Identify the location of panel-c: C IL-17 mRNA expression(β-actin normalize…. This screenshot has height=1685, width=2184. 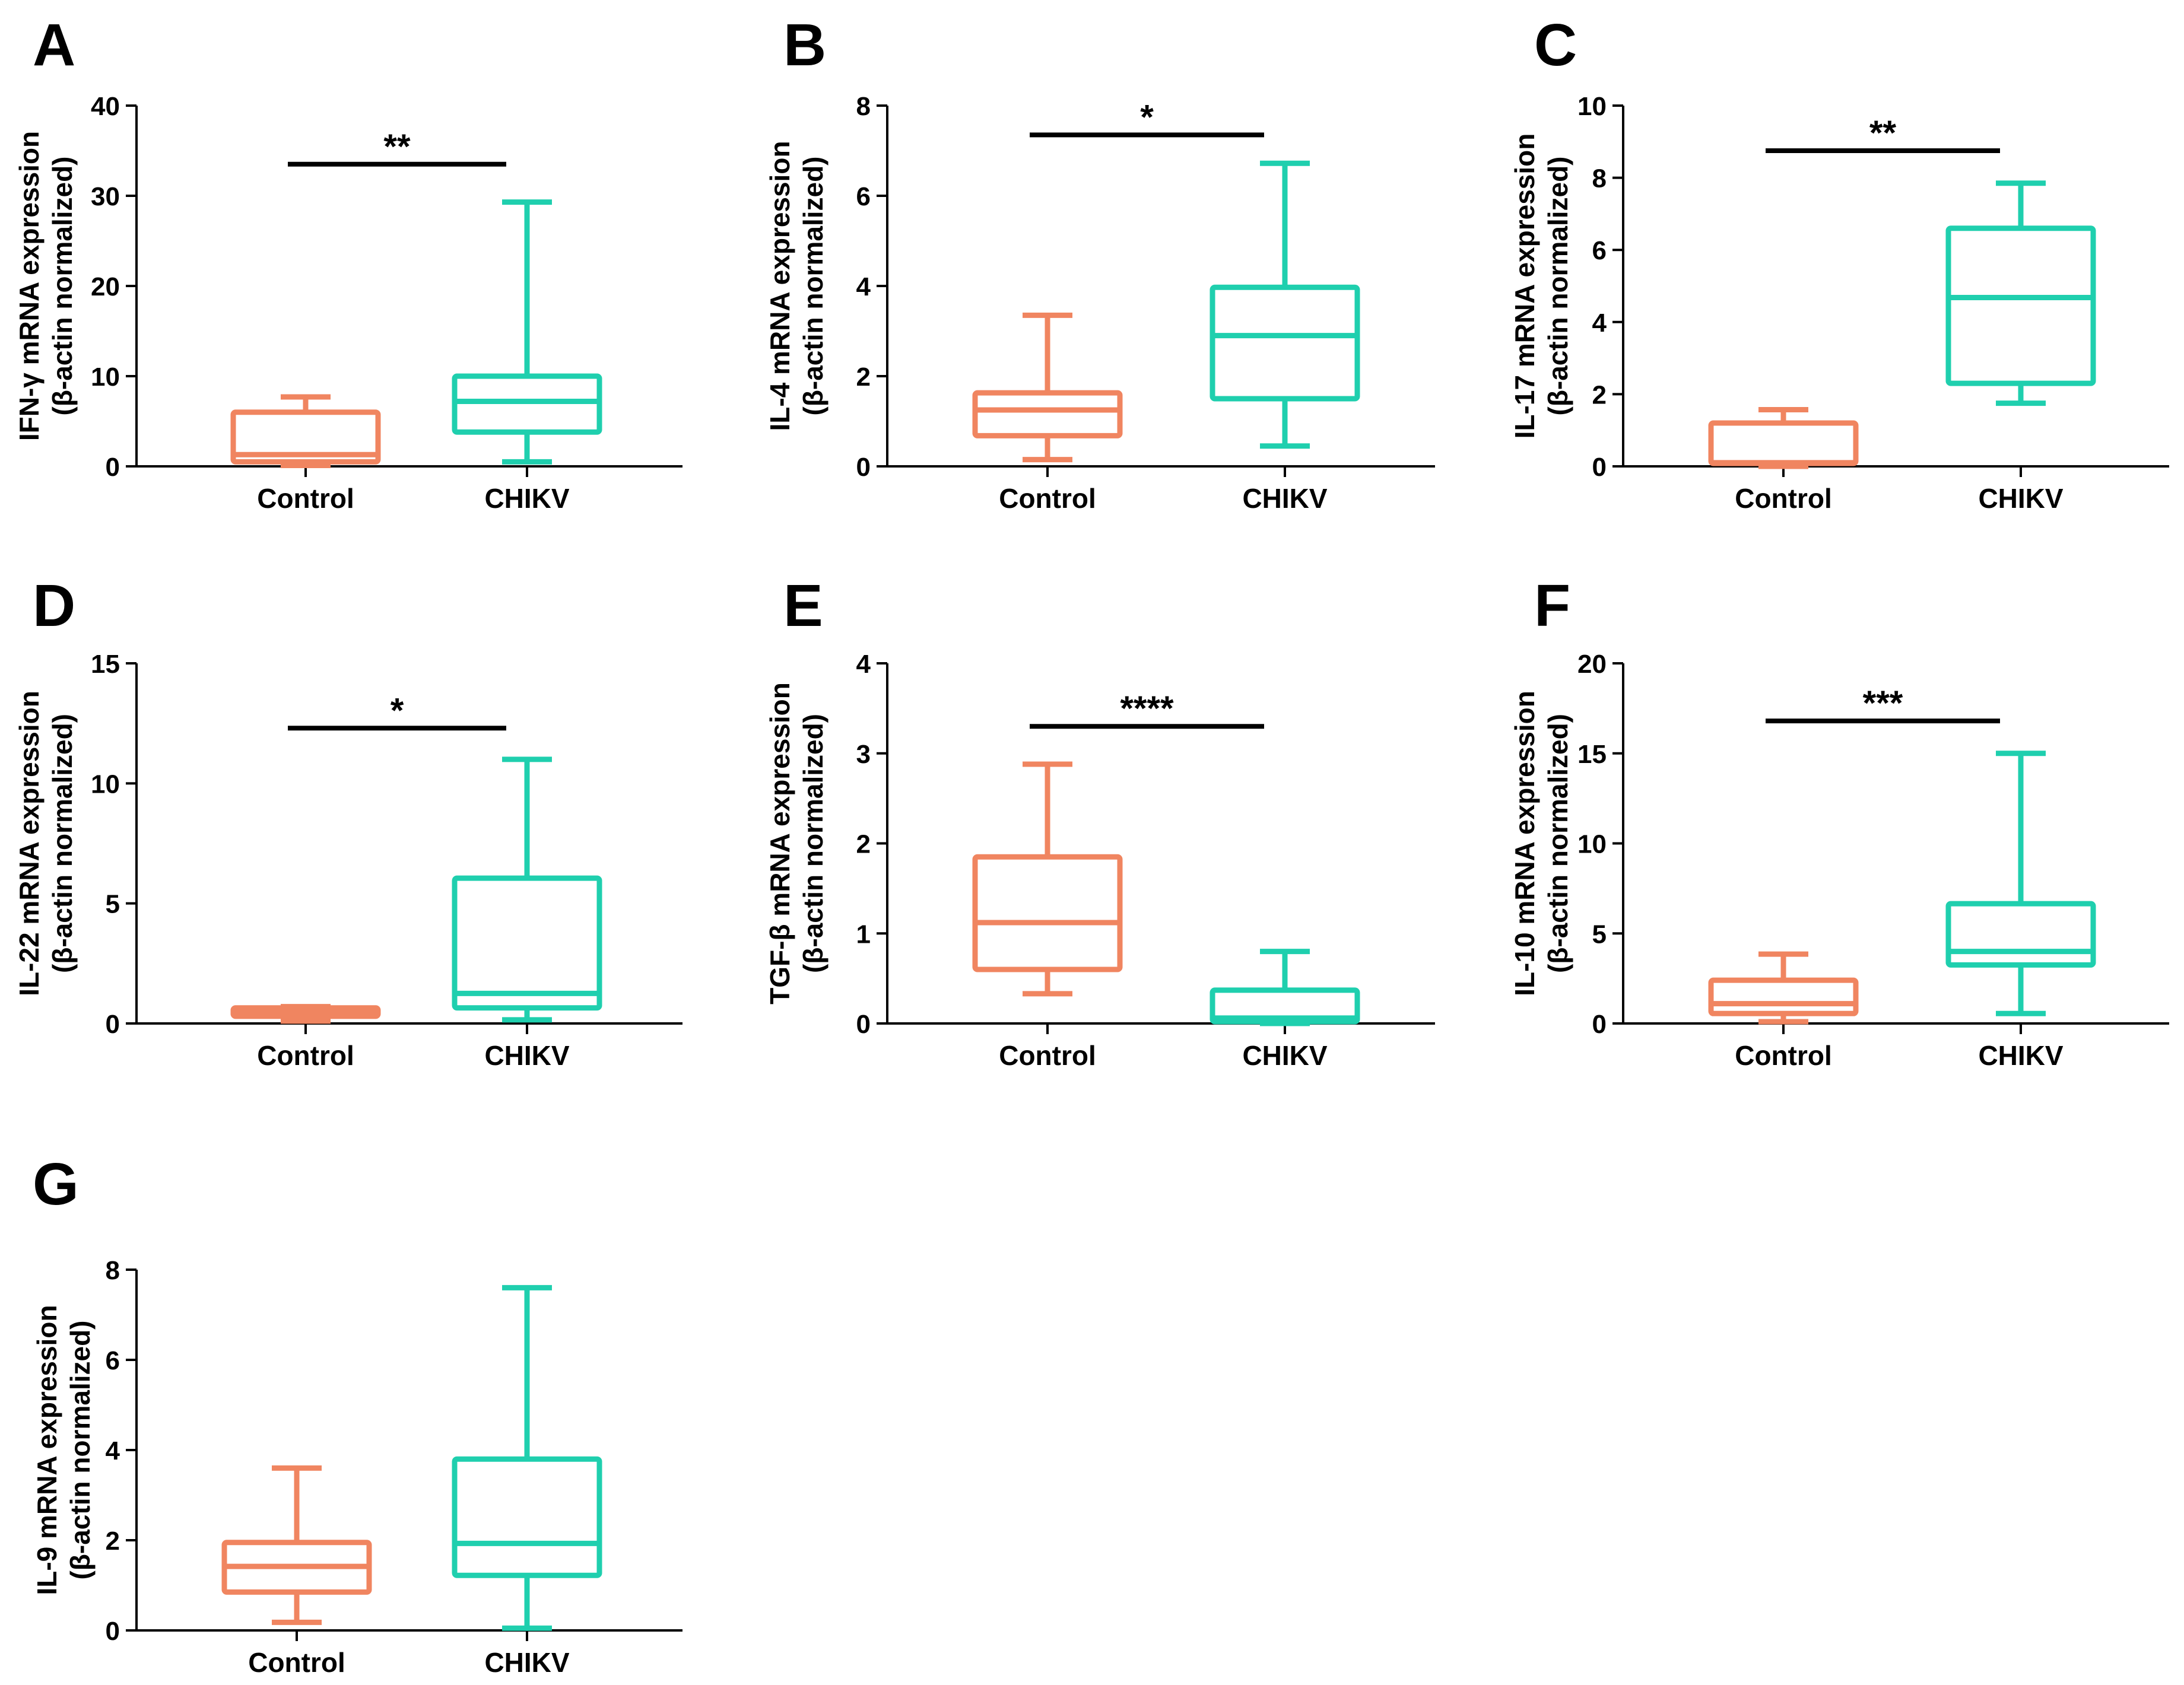
(1839, 263).